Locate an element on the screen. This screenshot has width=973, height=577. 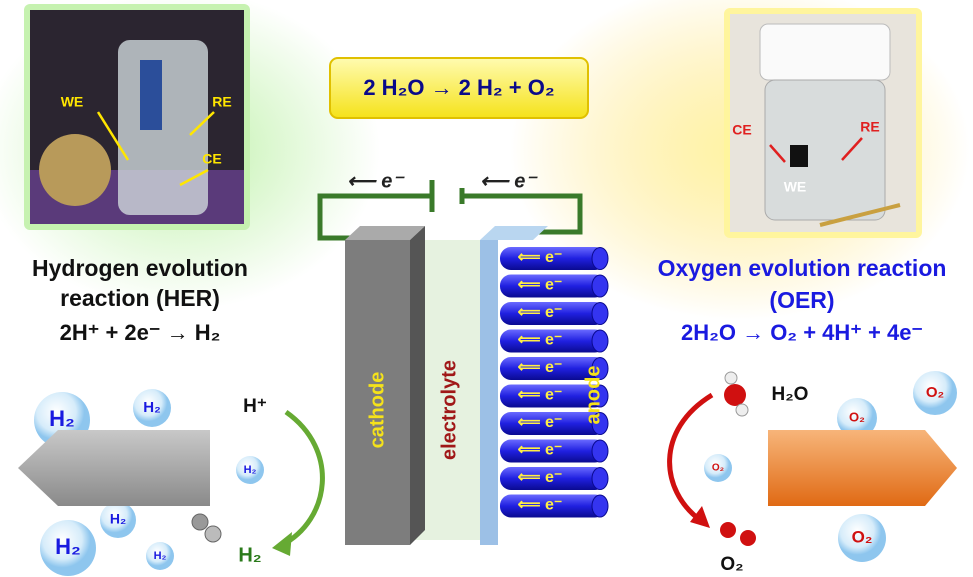
oer-photo is located at coordinates (823, 123).